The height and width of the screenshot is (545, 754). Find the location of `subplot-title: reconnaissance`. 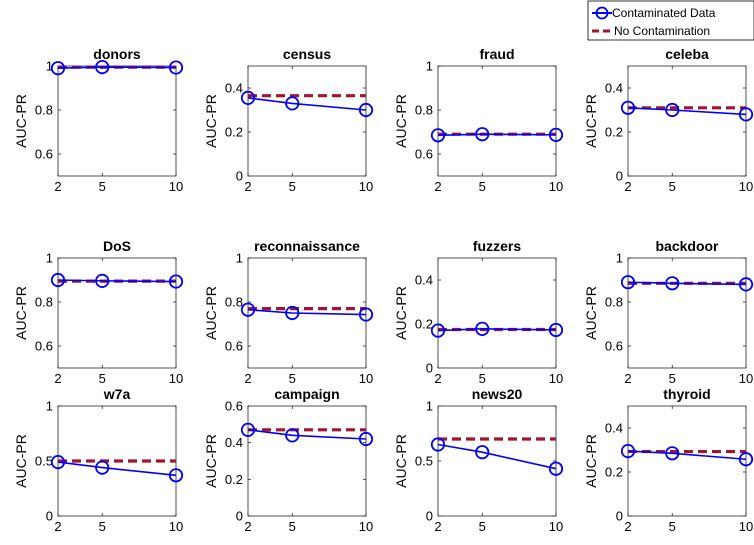

subplot-title: reconnaissance is located at coordinates (307, 246).